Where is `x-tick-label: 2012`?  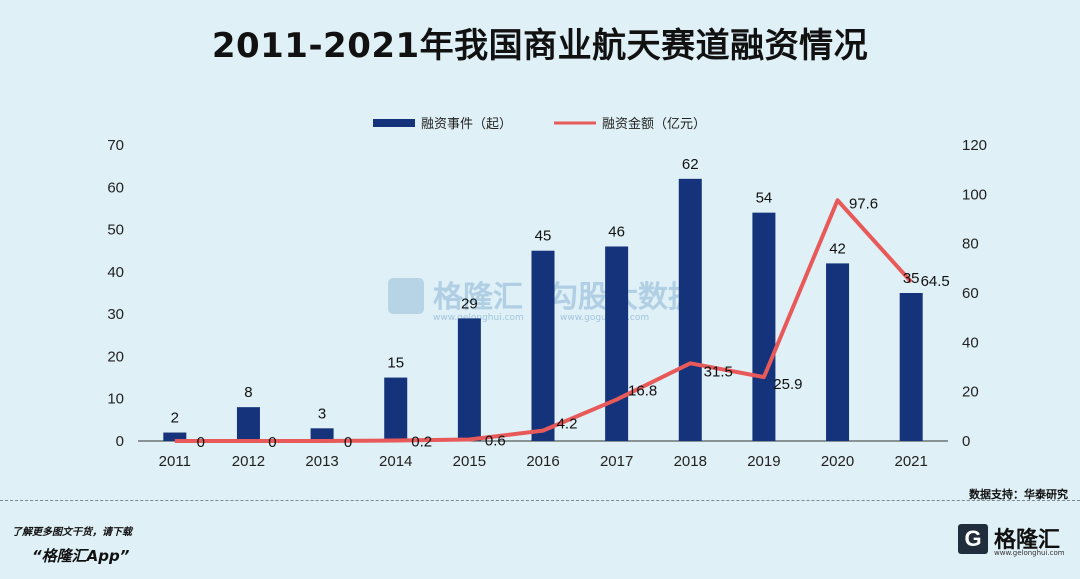 x-tick-label: 2012 is located at coordinates (248, 461).